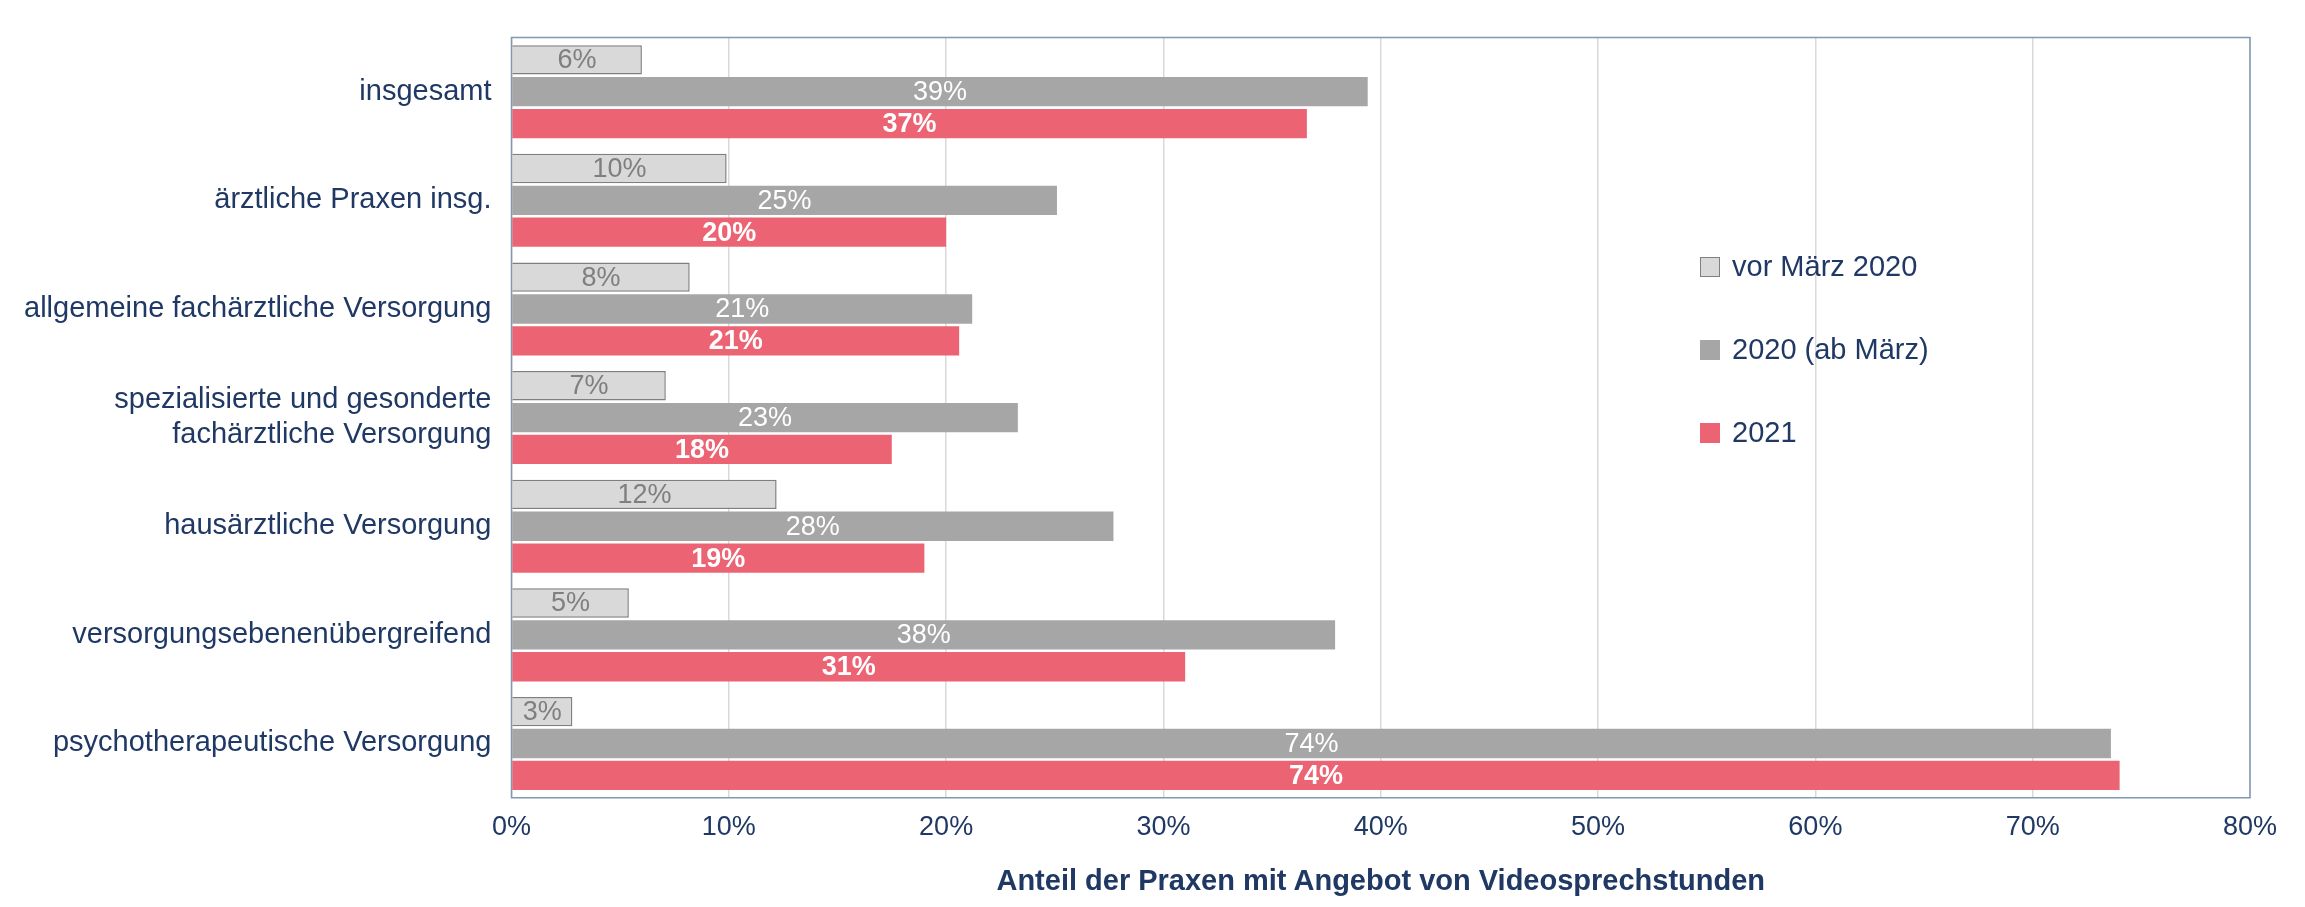 Image resolution: width=2305 pixels, height=907 pixels. What do you see at coordinates (1825, 266) in the screenshot?
I see `legend-label: vor März 2020` at bounding box center [1825, 266].